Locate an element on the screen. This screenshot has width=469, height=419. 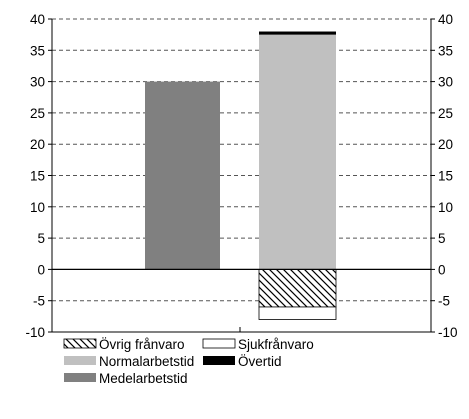
bar--vrig-fr-nvaro is located at coordinates (297, 288).